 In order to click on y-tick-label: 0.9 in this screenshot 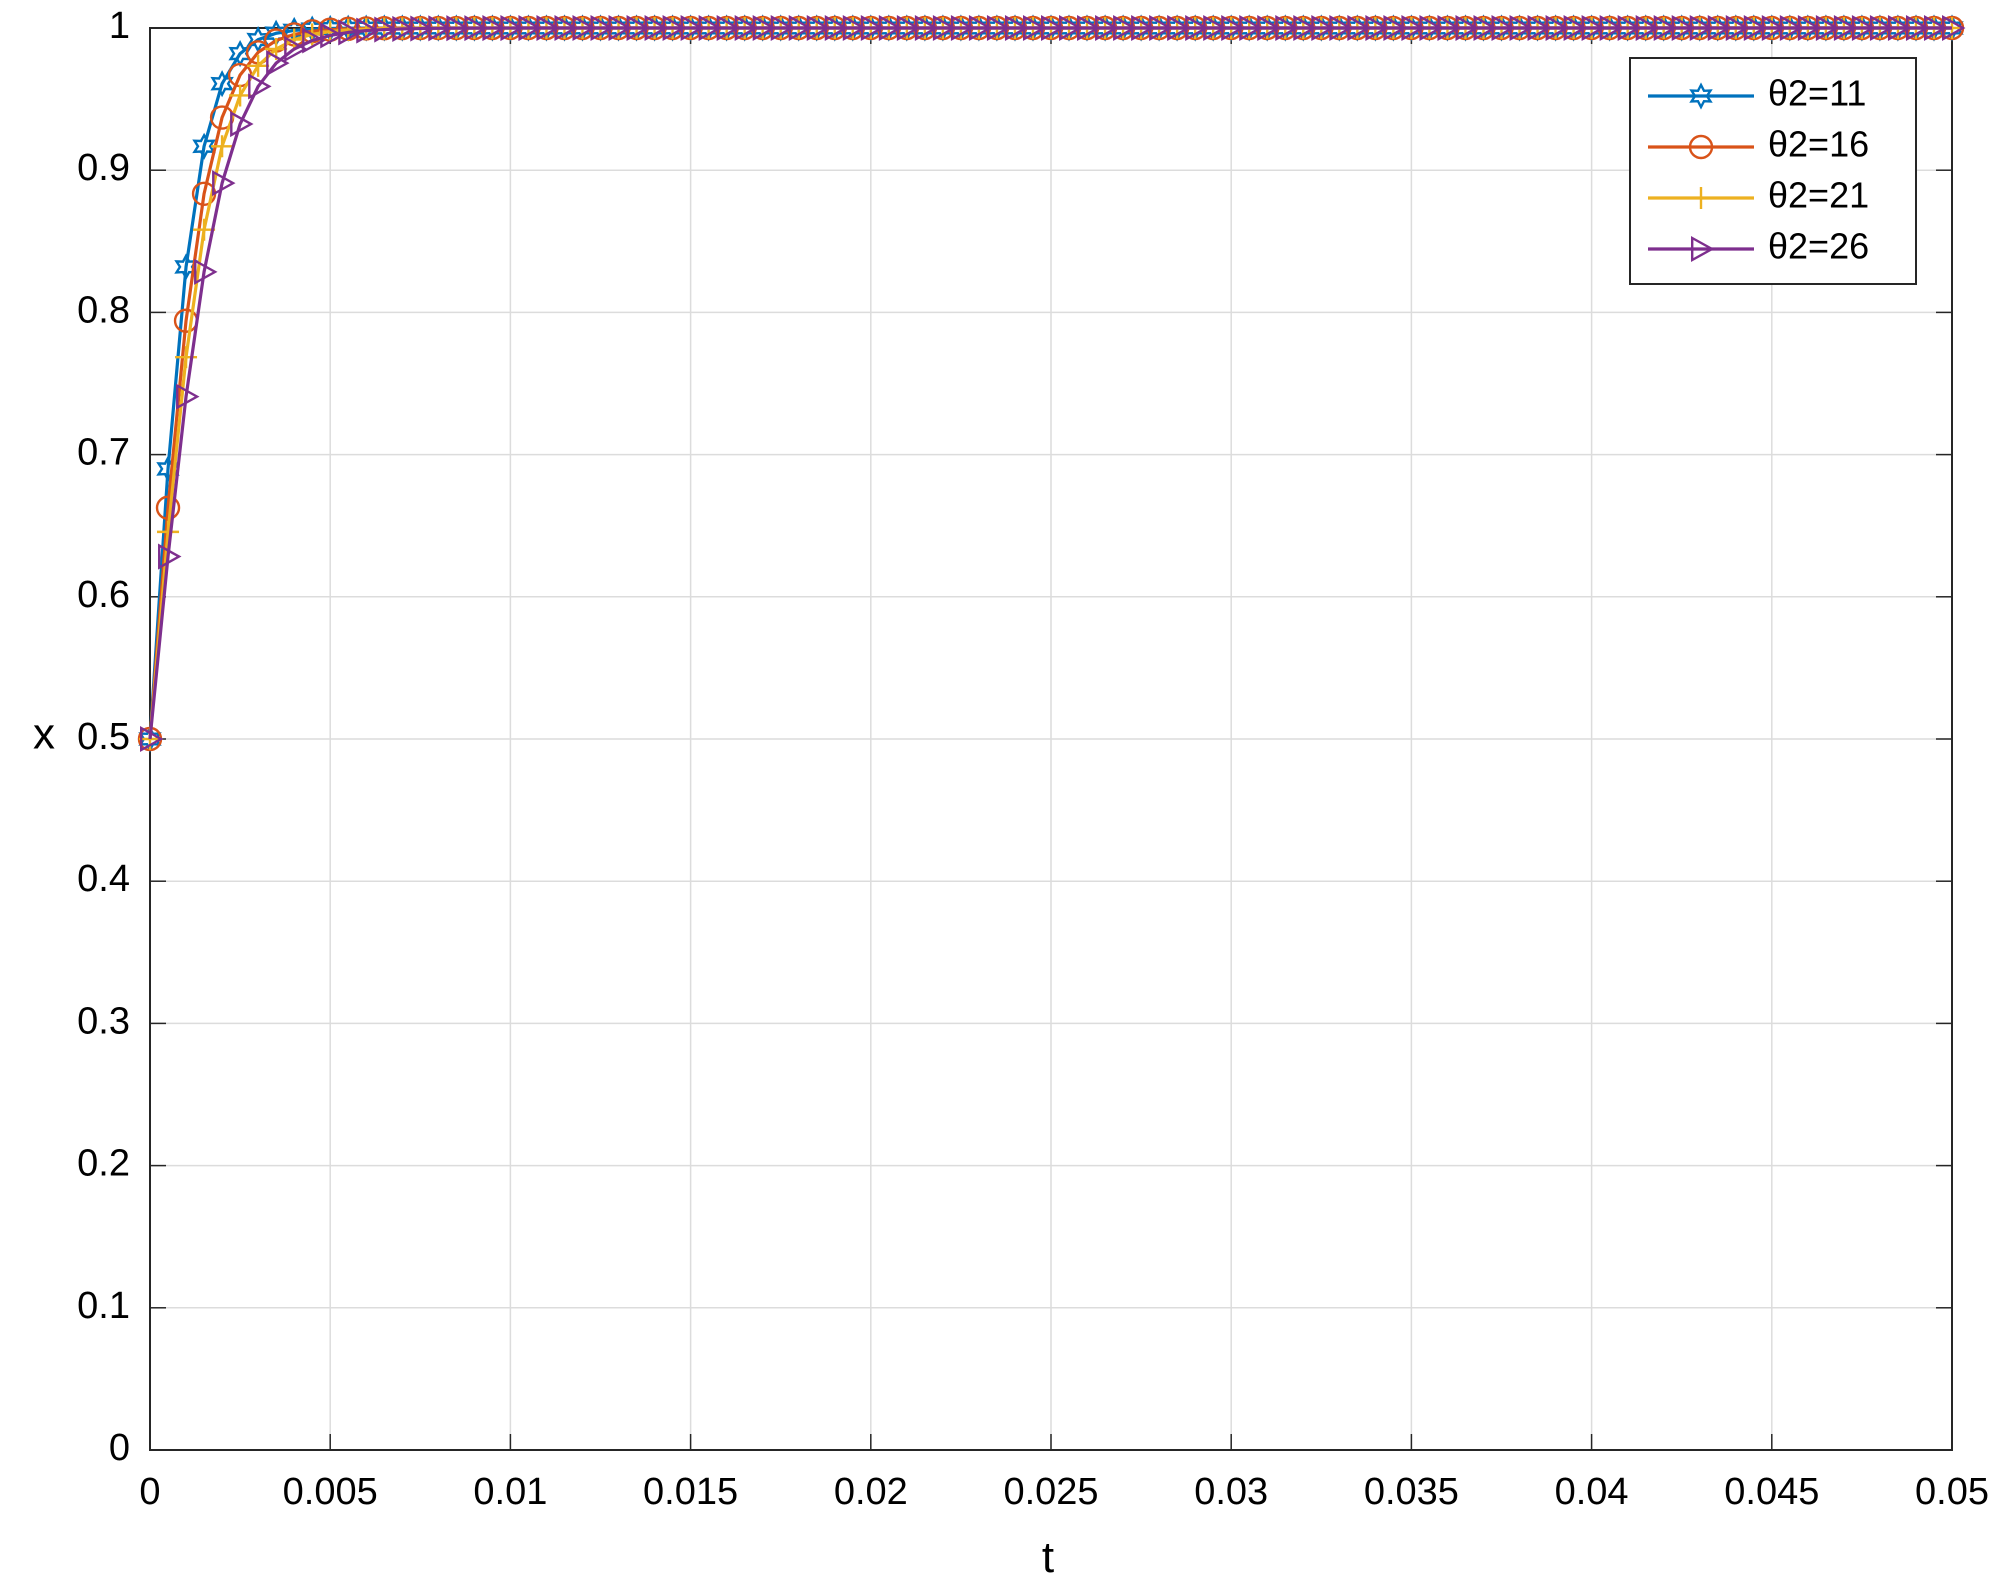, I will do `click(103, 168)`.